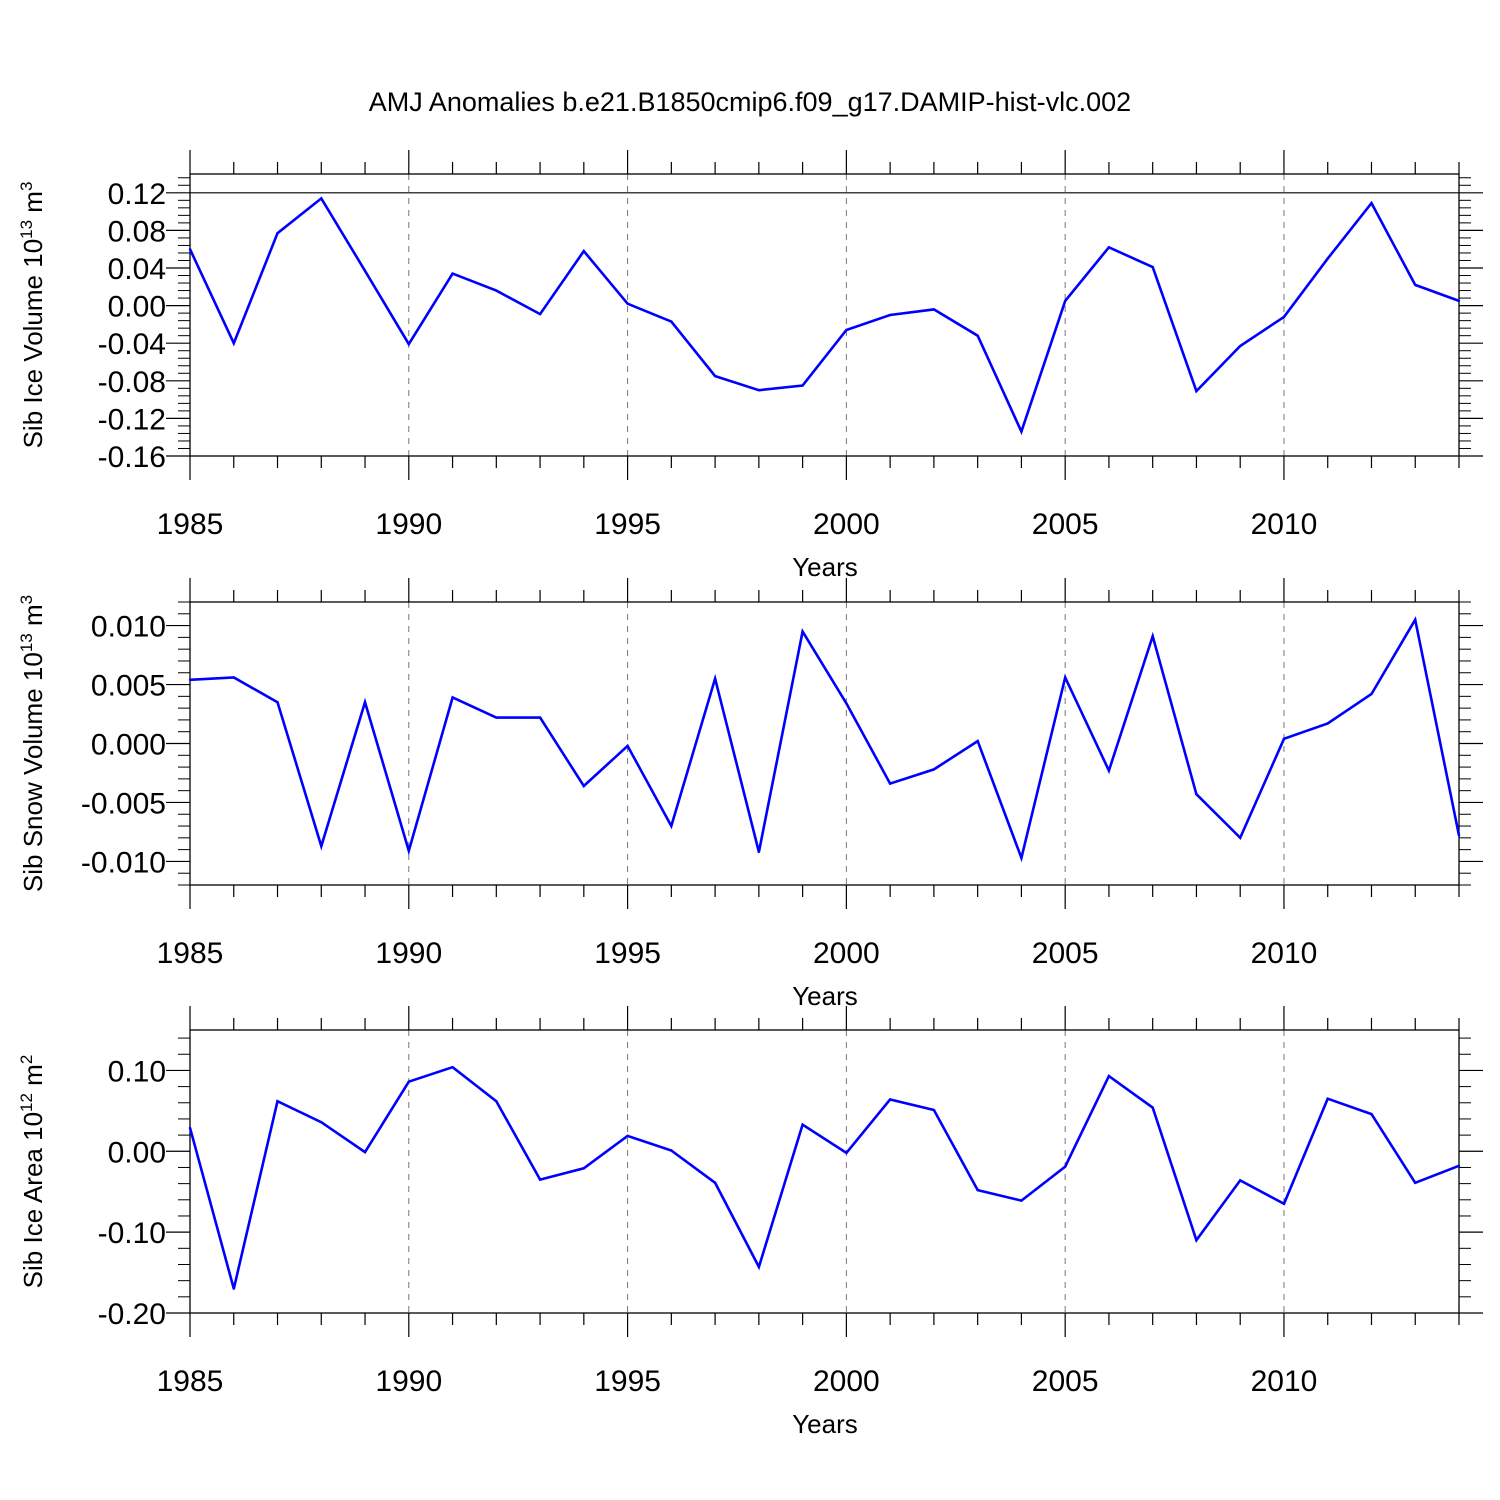 The height and width of the screenshot is (1500, 1500). What do you see at coordinates (128, 686) in the screenshot?
I see `y-tick-label: 0.005` at bounding box center [128, 686].